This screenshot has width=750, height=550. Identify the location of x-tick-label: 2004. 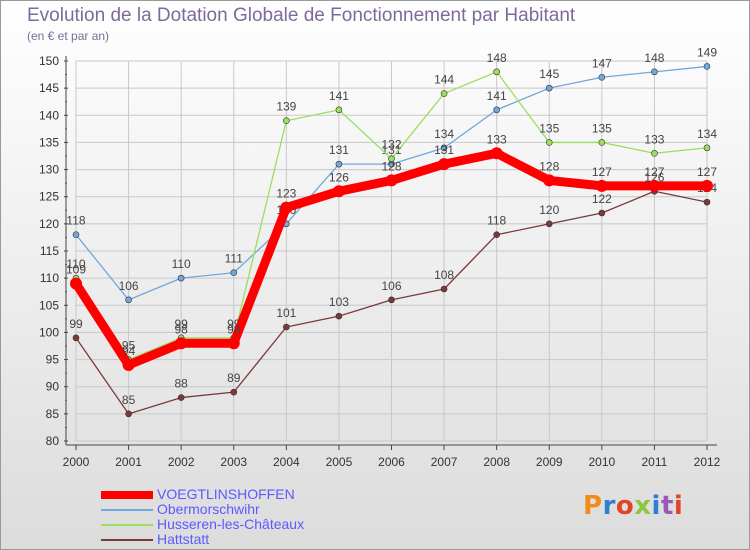
(286, 462).